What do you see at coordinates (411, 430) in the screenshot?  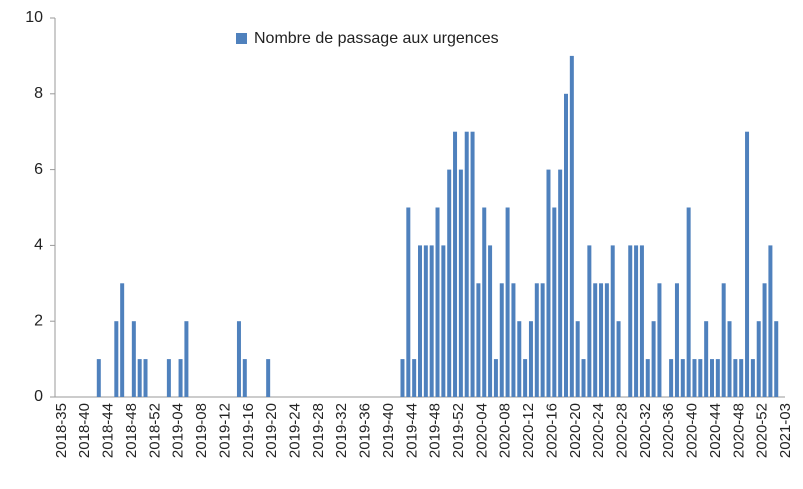 I see `x-tick-label: 2019-44` at bounding box center [411, 430].